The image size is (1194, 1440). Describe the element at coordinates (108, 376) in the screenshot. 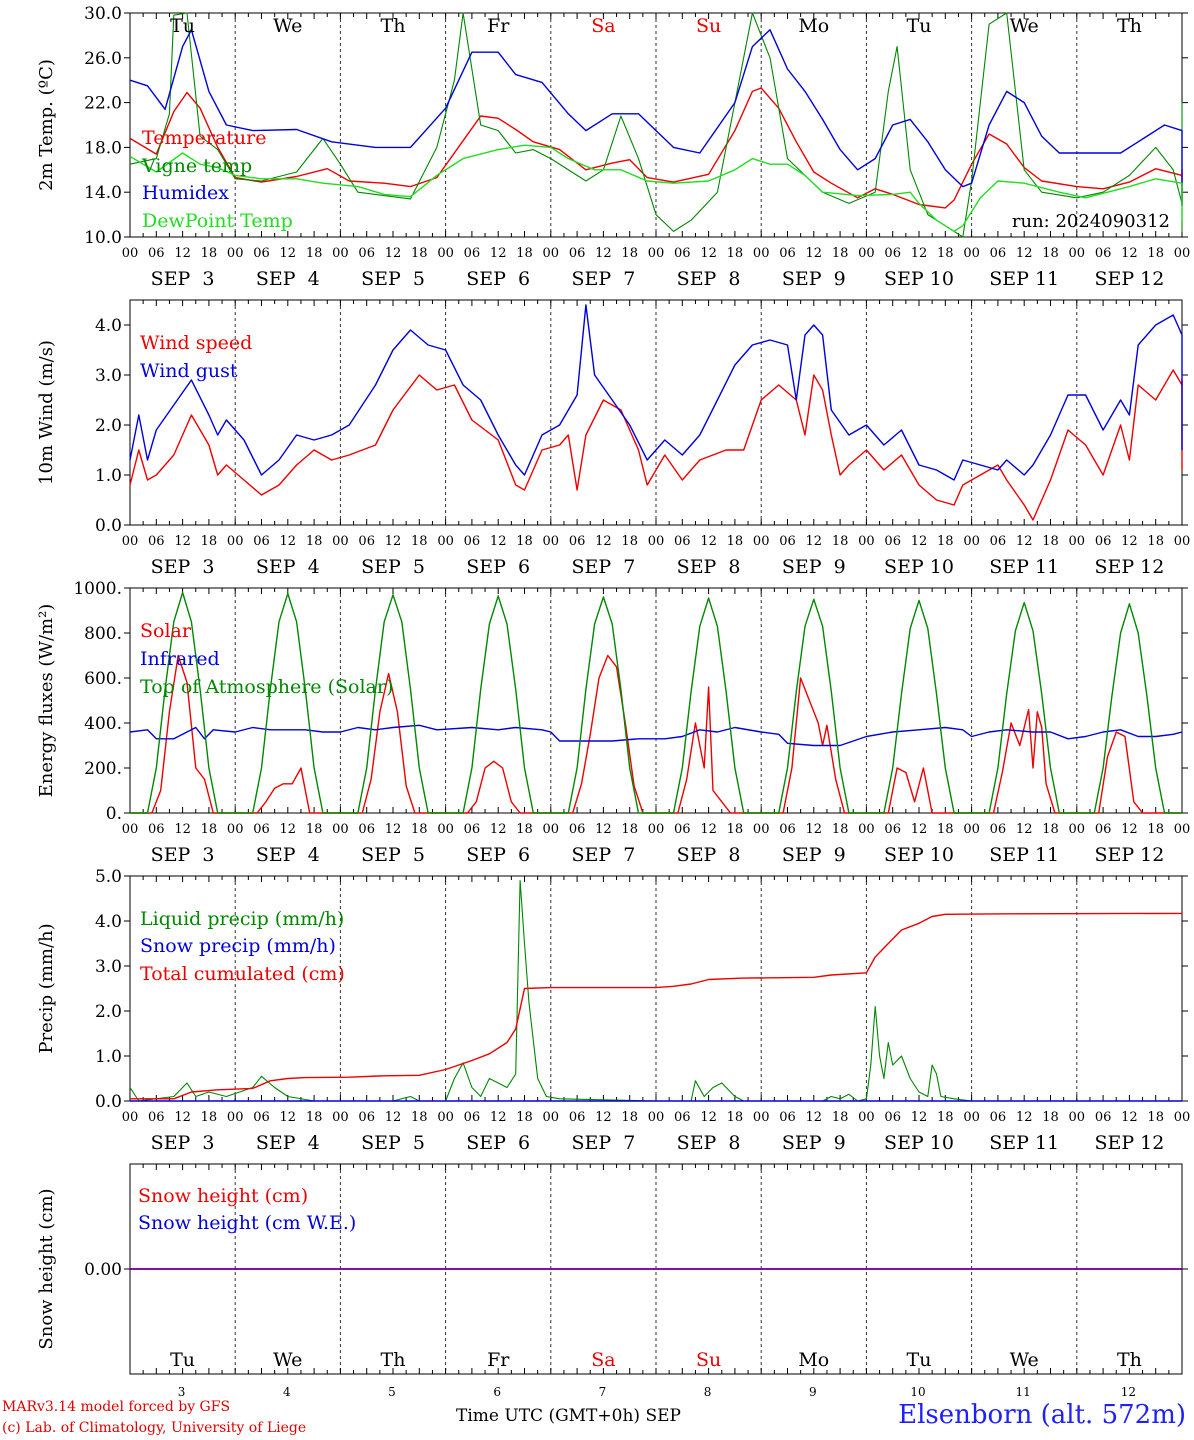

I see `y-tick-label: 3.0` at that location.